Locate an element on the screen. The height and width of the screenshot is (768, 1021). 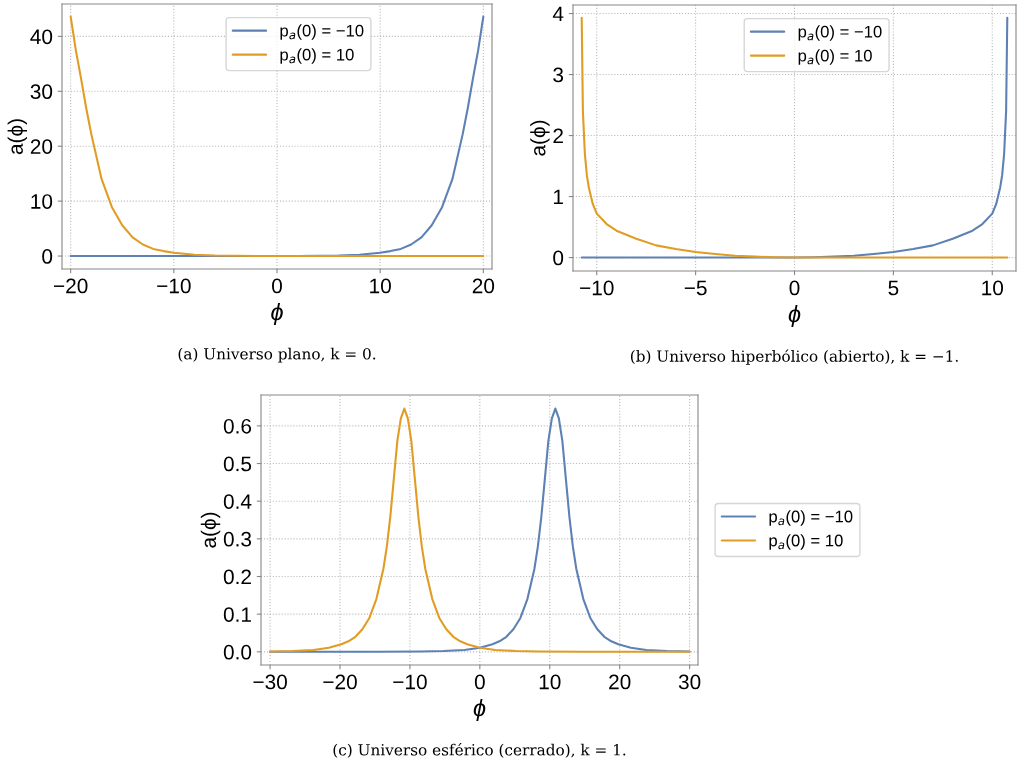
y-tick-label: 3 is located at coordinates (558, 75).